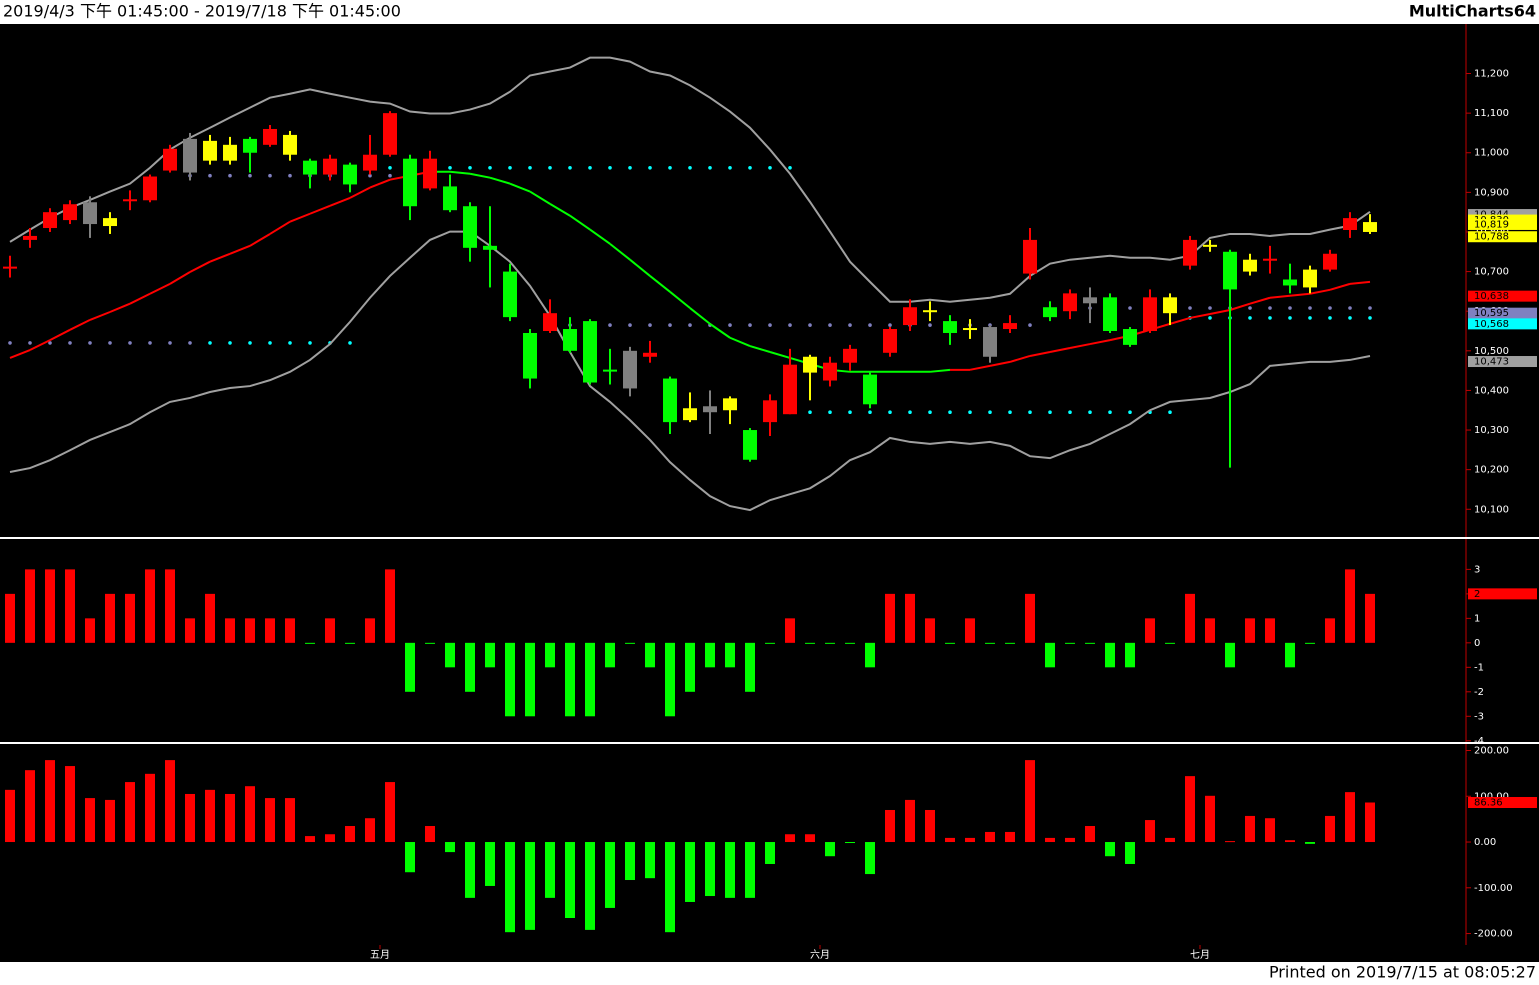 This screenshot has height=985, width=1539. What do you see at coordinates (1491, 750) in the screenshot?
I see `y-tick-label: 200.00` at bounding box center [1491, 750].